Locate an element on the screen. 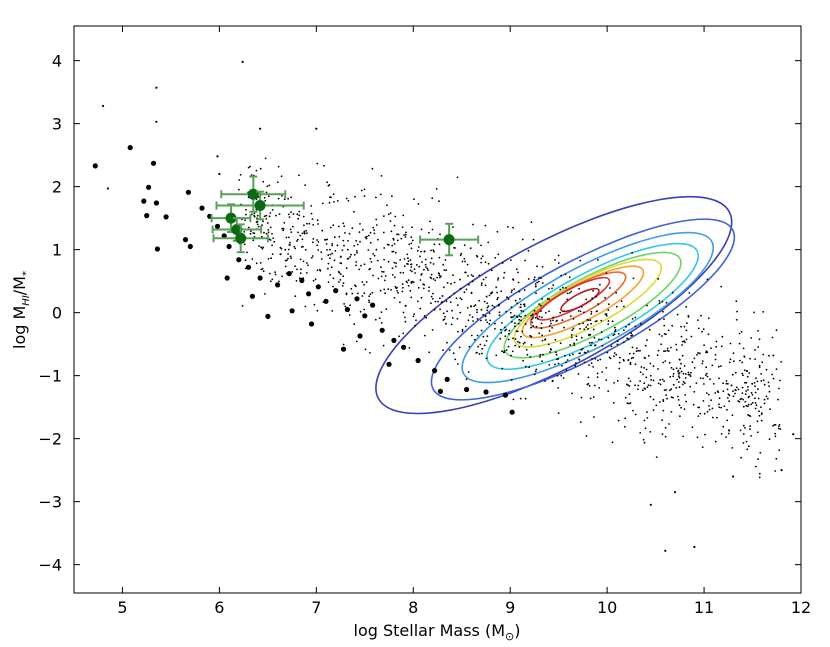 The width and height of the screenshot is (830, 647). contour-level is located at coordinates (554, 305).